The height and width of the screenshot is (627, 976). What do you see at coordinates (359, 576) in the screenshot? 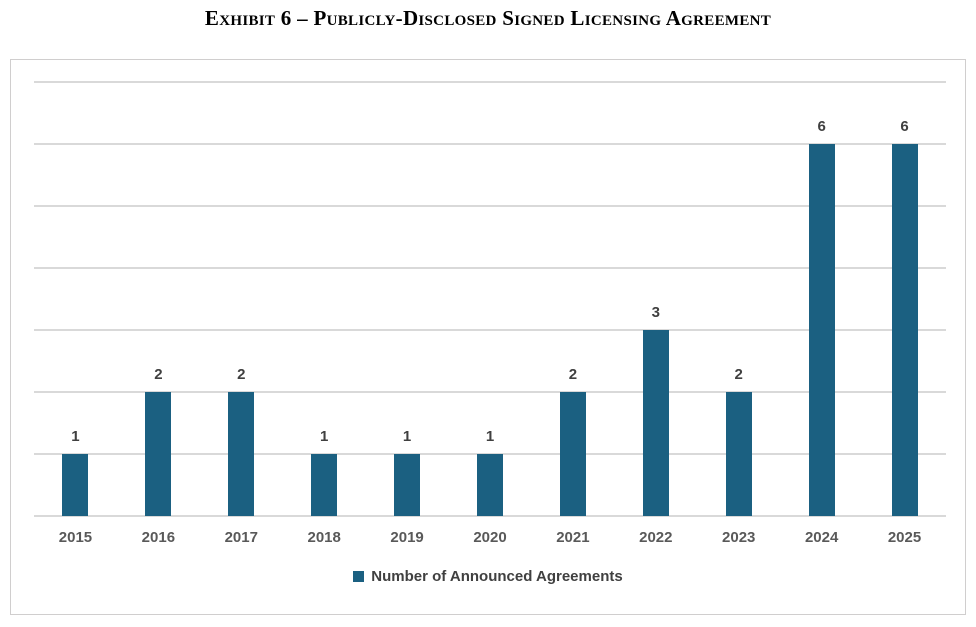
I see `legend-swatch-icon` at bounding box center [359, 576].